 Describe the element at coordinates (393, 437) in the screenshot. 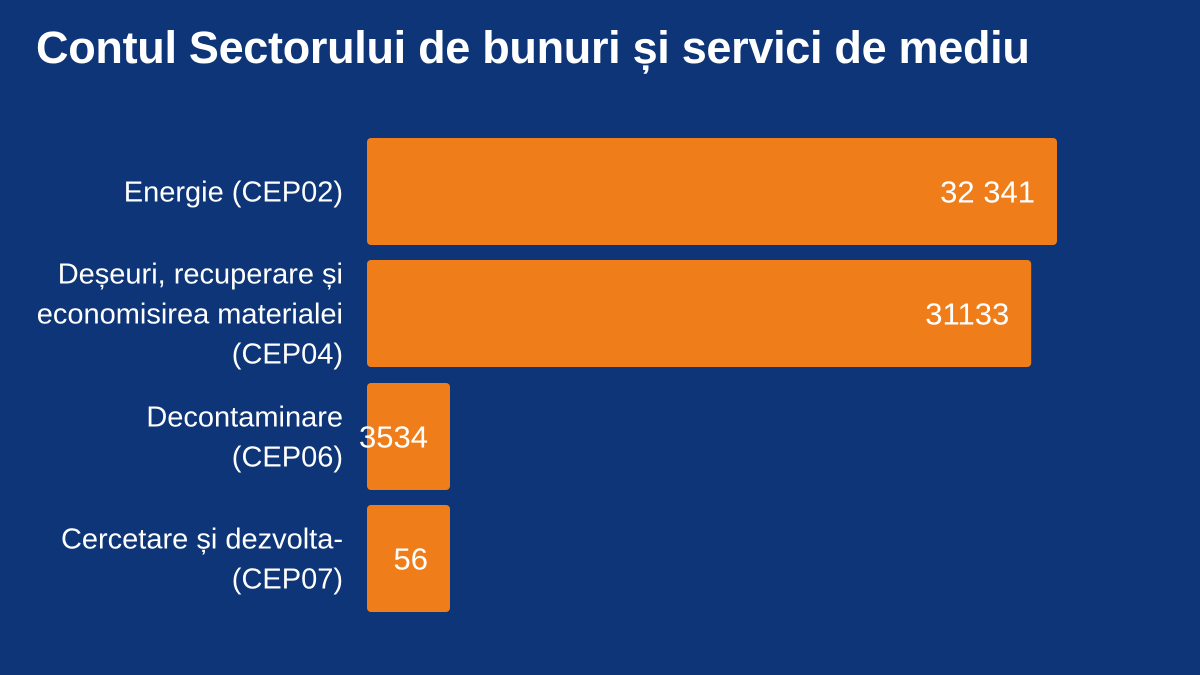

I see `bar-value-label-2: 3534` at that location.